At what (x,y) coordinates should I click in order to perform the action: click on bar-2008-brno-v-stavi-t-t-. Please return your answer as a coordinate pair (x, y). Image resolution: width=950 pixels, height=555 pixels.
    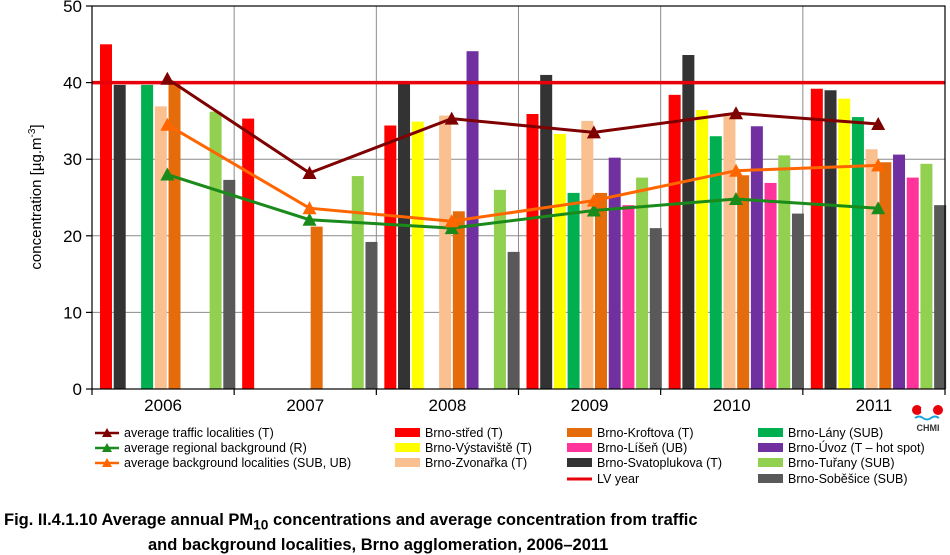
    Looking at the image, I should click on (417, 255).